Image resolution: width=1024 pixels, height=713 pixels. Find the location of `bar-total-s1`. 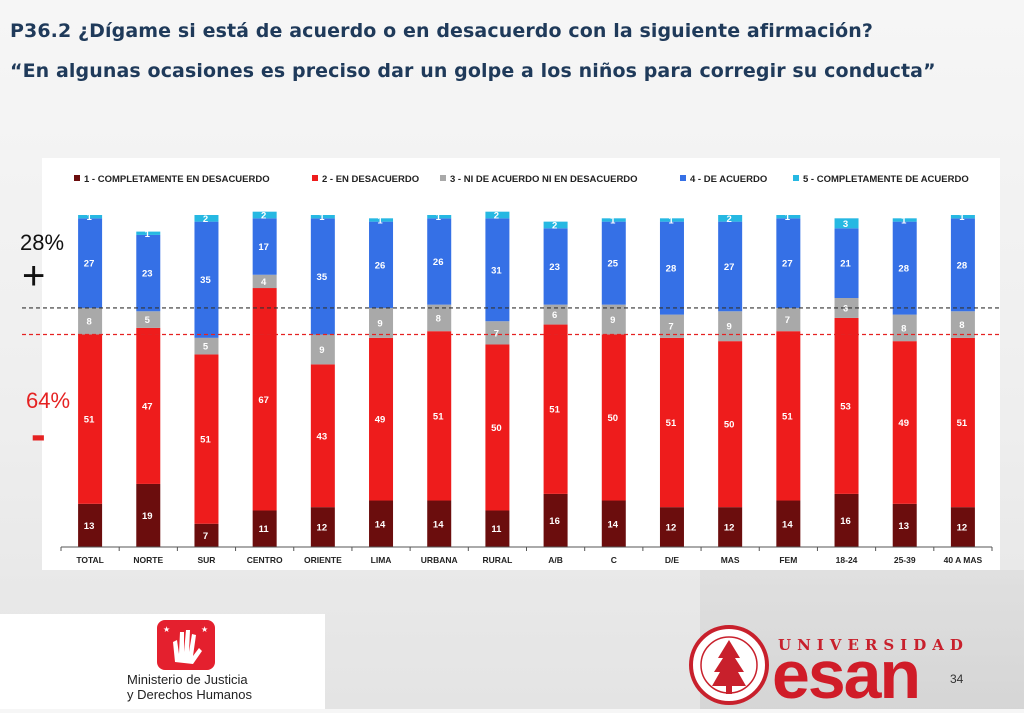

bar-total-s1 is located at coordinates (90, 525).